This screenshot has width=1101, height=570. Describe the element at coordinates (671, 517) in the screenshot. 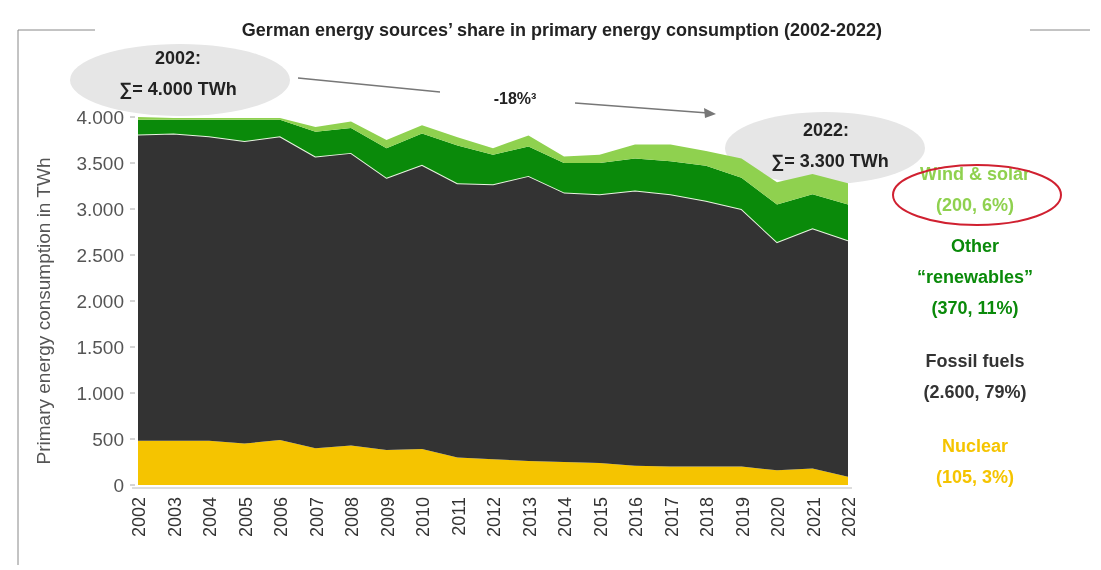

I see `x-tick-label: 2017` at that location.